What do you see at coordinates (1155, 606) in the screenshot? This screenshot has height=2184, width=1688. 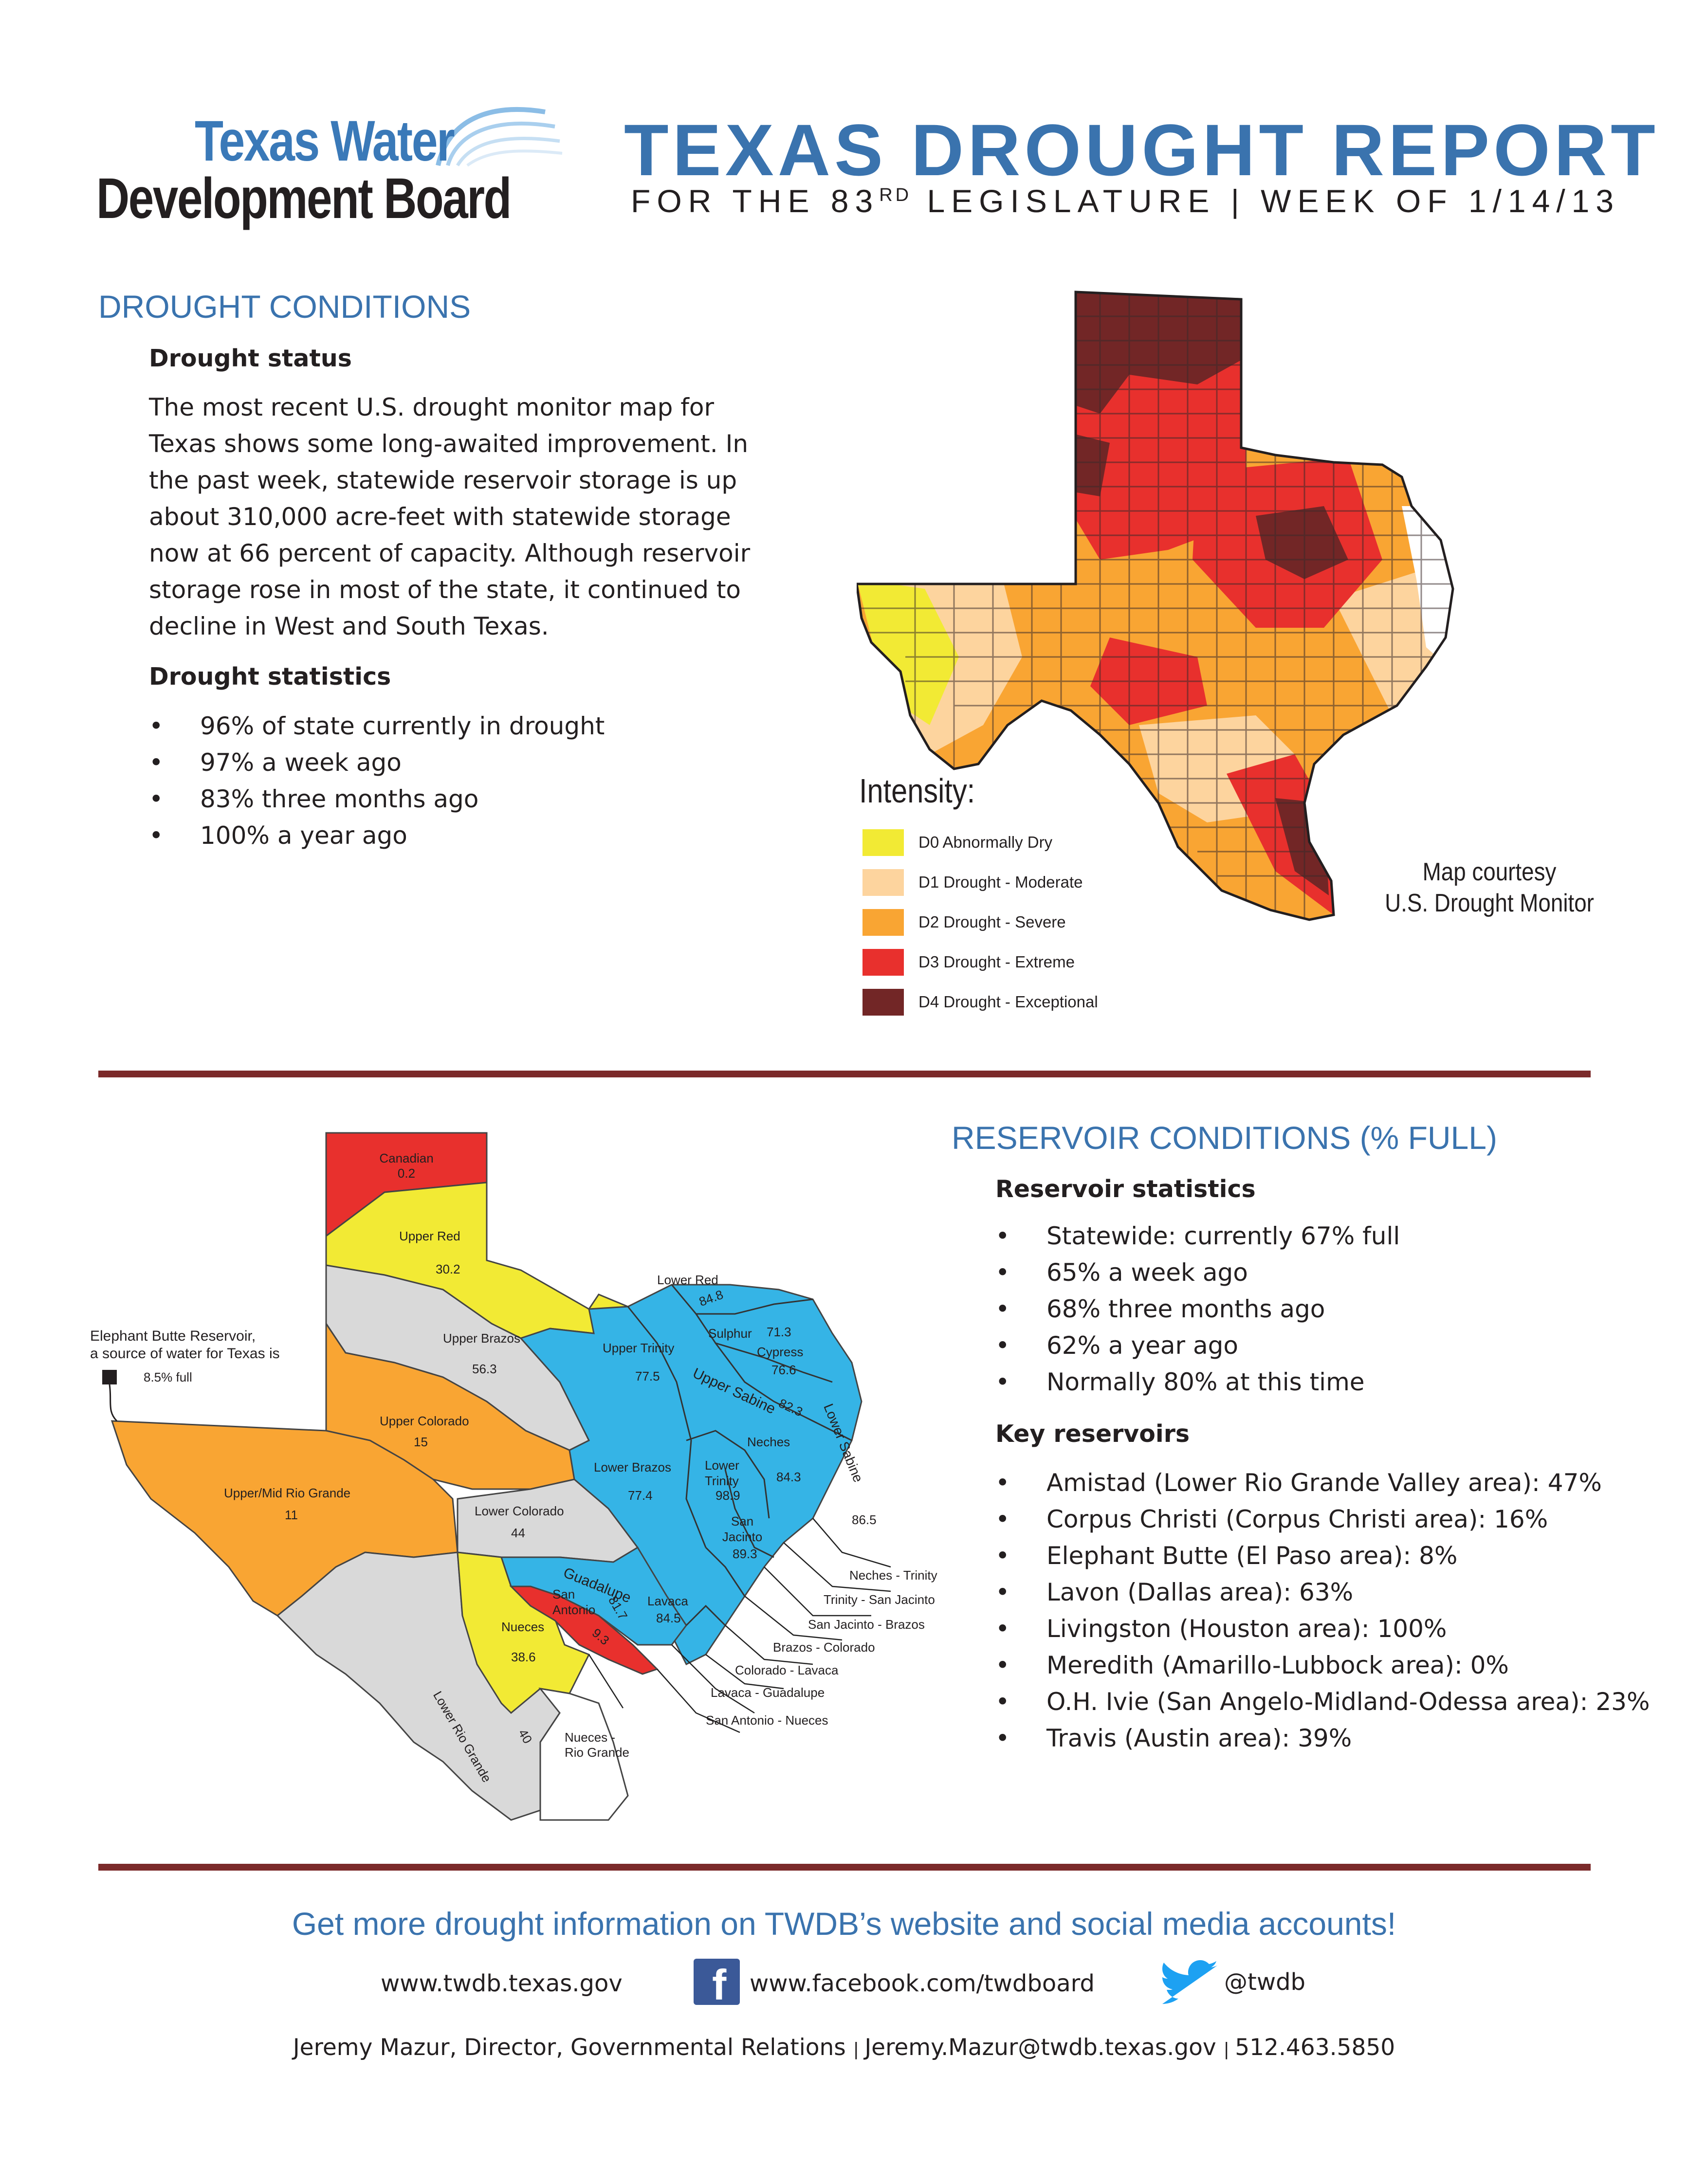 I see `drought-map` at bounding box center [1155, 606].